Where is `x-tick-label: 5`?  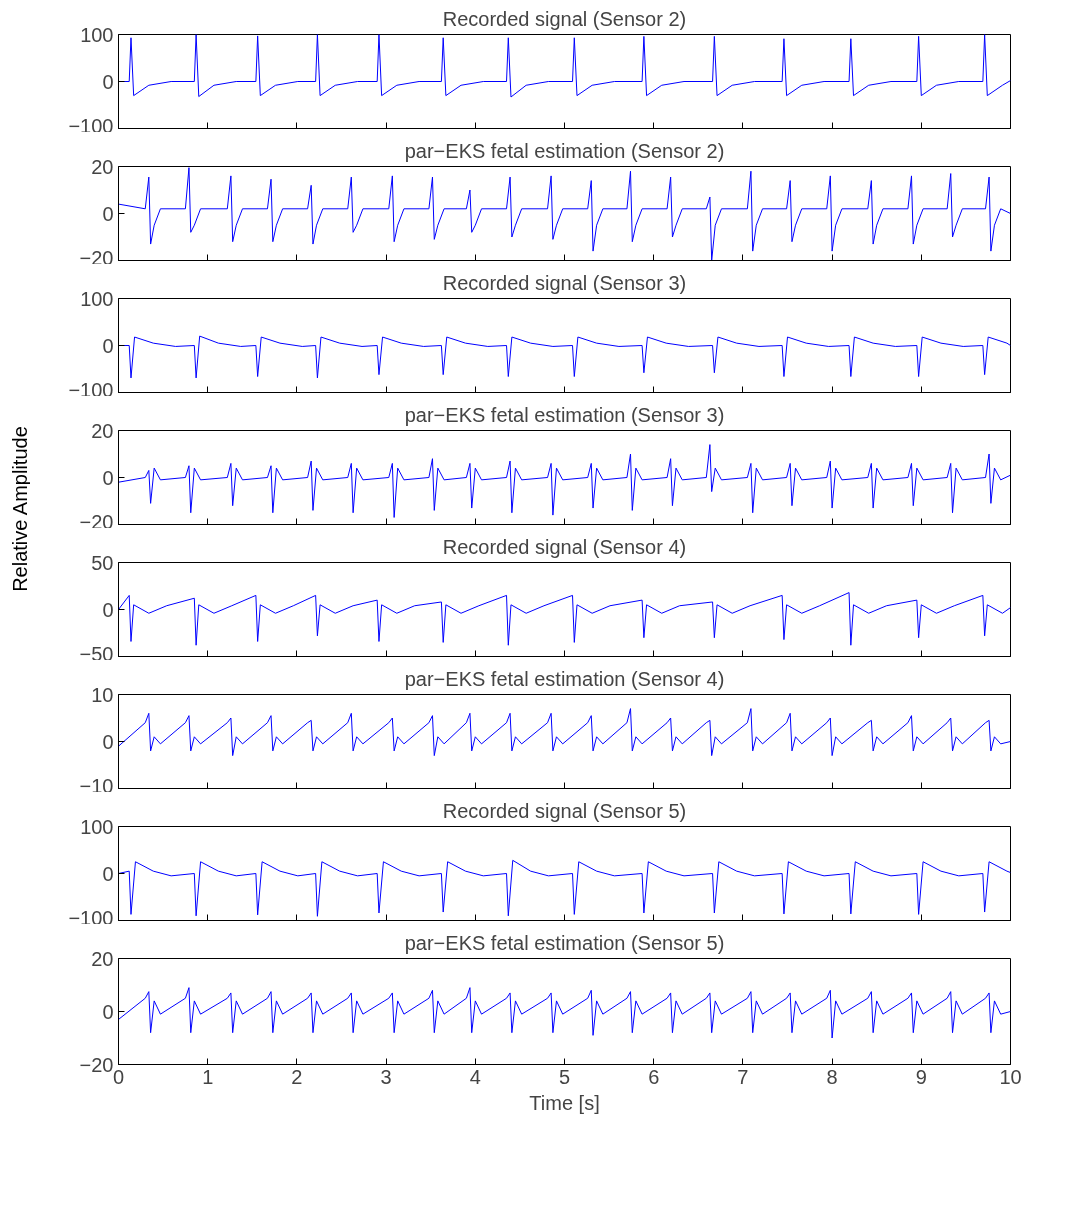 x-tick-label: 5 is located at coordinates (564, 1076).